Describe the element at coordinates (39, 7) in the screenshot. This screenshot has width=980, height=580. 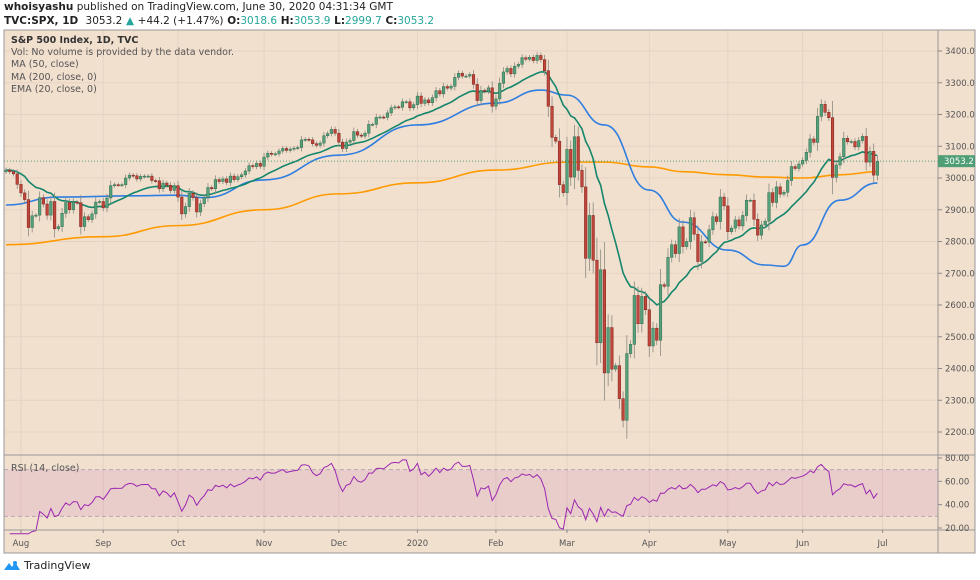
I see `author-name: whoisyashu` at that location.